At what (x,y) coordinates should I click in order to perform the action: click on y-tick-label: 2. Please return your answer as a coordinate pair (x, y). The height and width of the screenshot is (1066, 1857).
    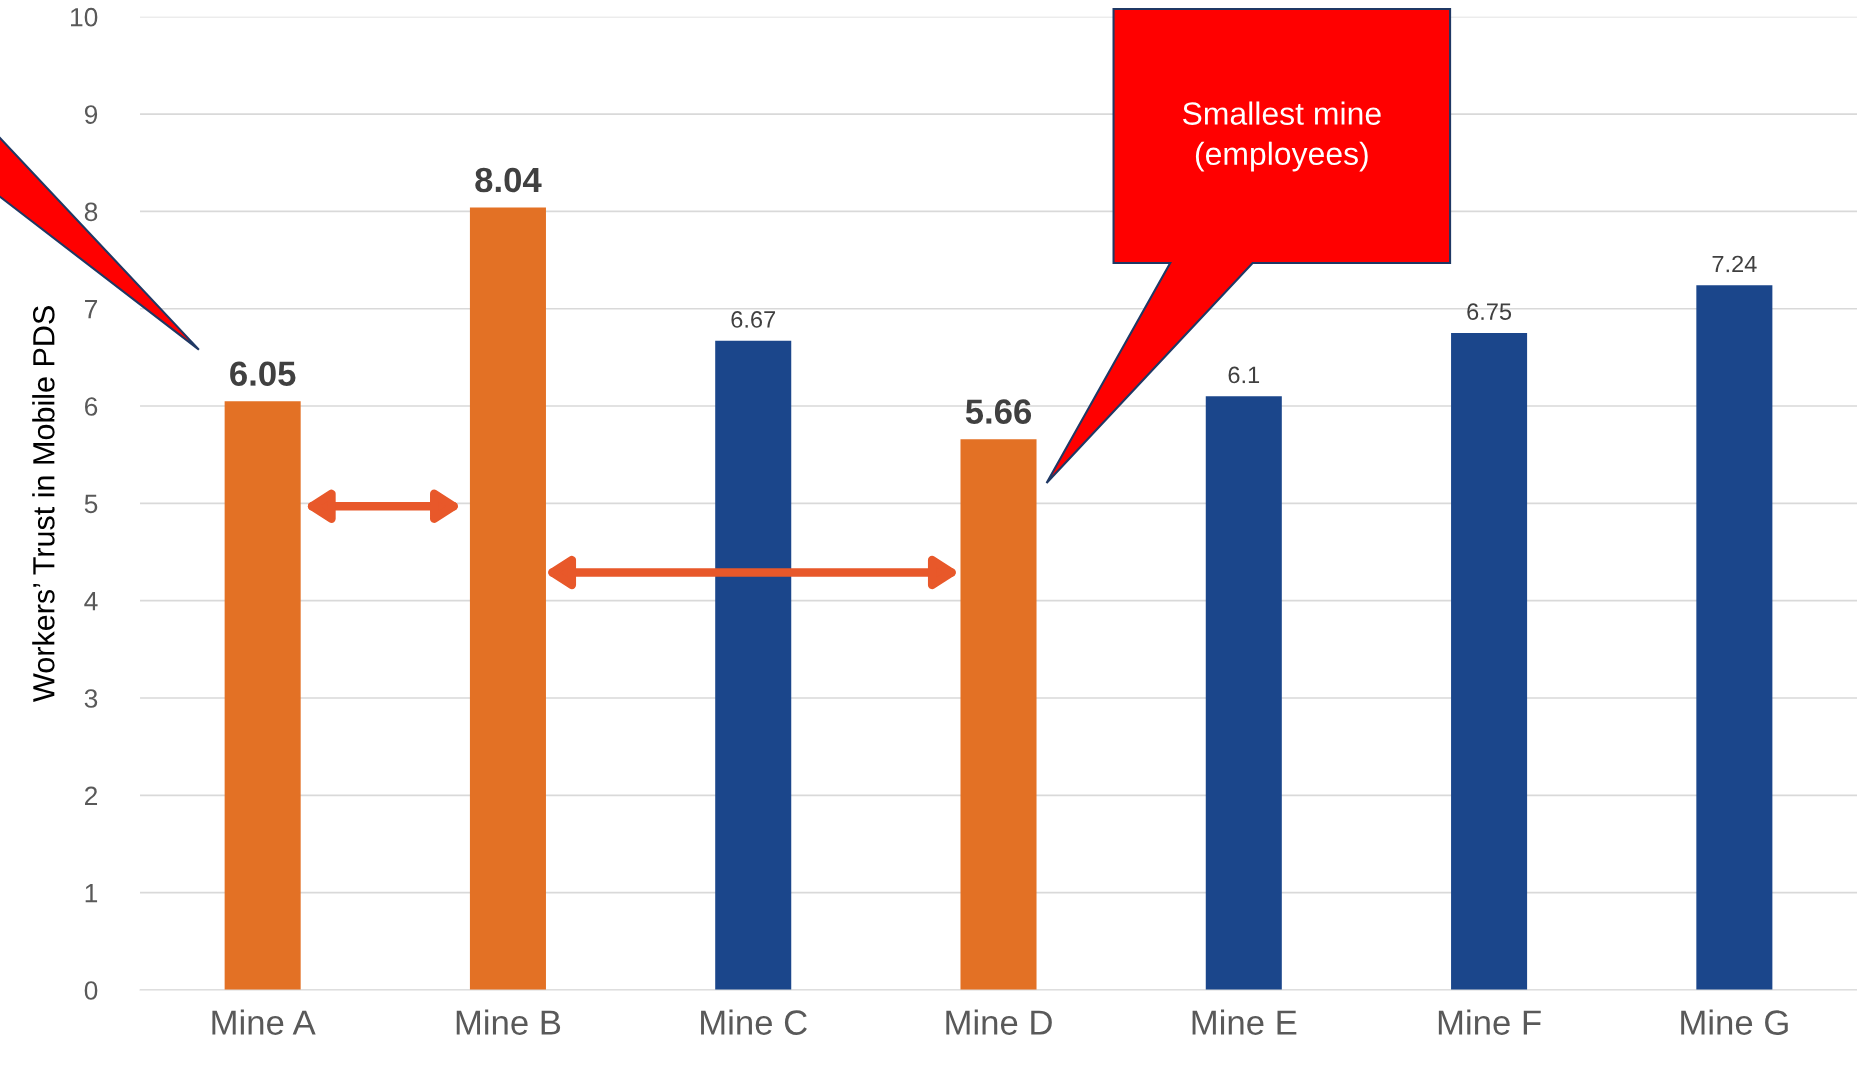
    Looking at the image, I should click on (91, 795).